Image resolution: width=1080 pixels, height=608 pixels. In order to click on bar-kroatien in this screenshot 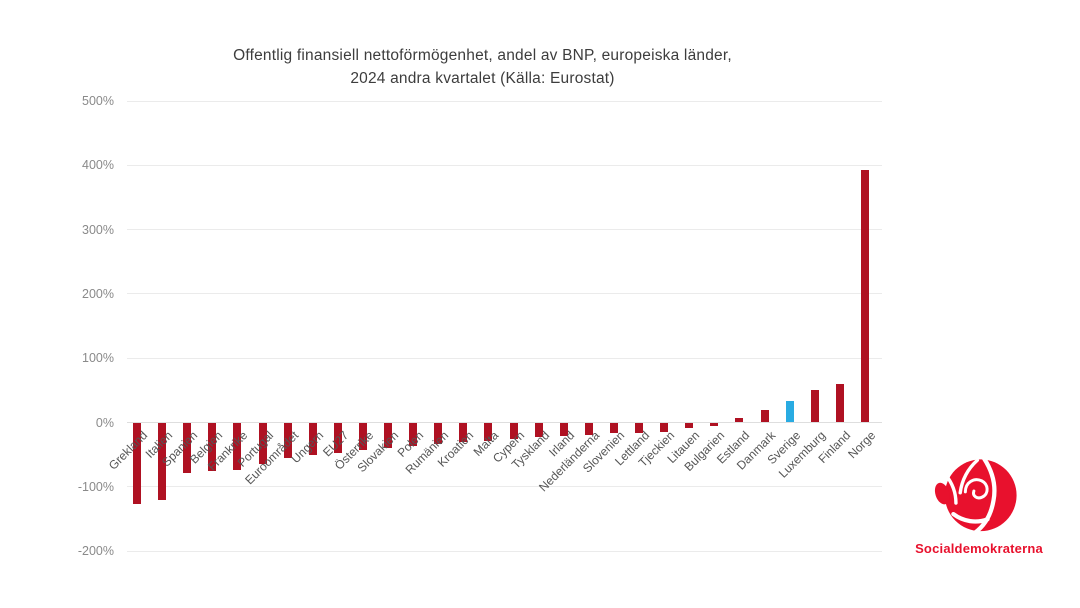, I will do `click(463, 432)`.